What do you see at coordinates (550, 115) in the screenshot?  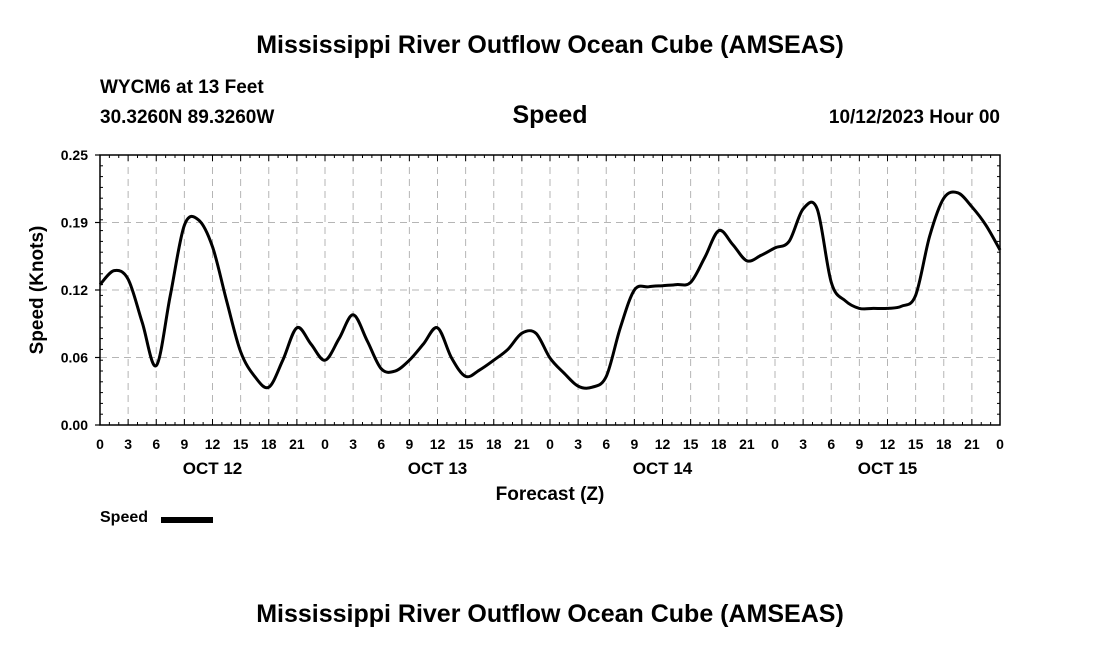 I see `variable-title: Speed` at bounding box center [550, 115].